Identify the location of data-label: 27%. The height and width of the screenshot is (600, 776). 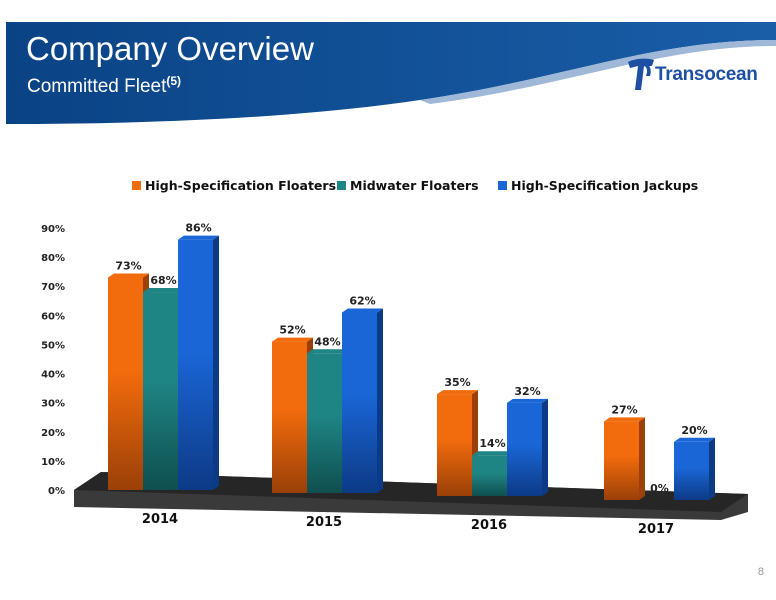
(624, 409).